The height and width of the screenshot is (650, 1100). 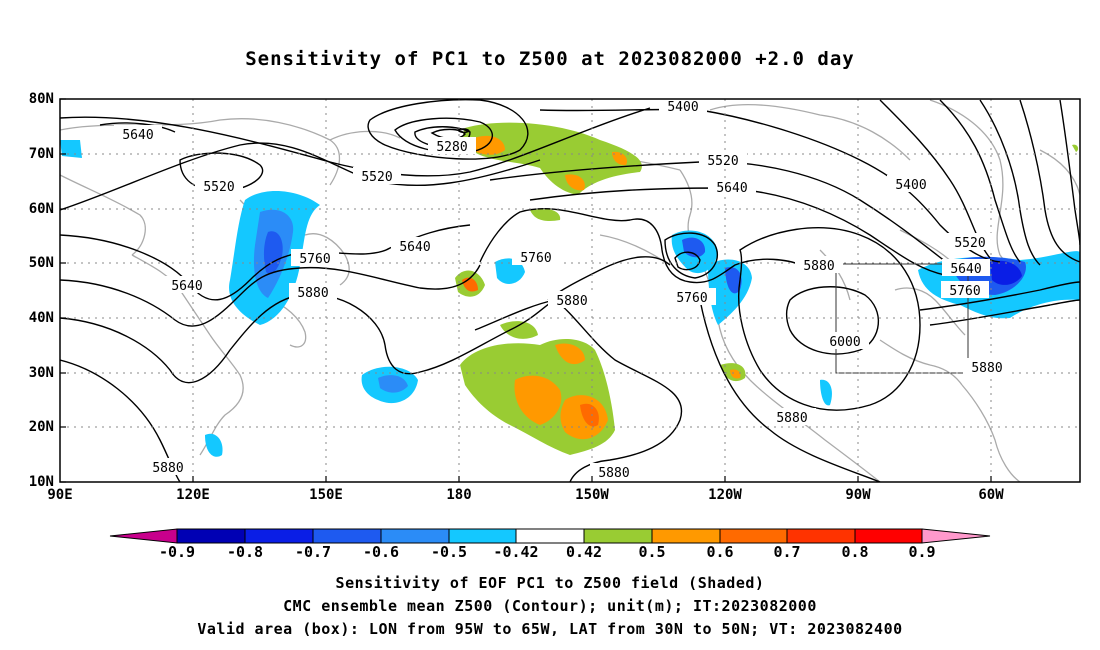 What do you see at coordinates (60, 495) in the screenshot?
I see `lon-label: 90E` at bounding box center [60, 495].